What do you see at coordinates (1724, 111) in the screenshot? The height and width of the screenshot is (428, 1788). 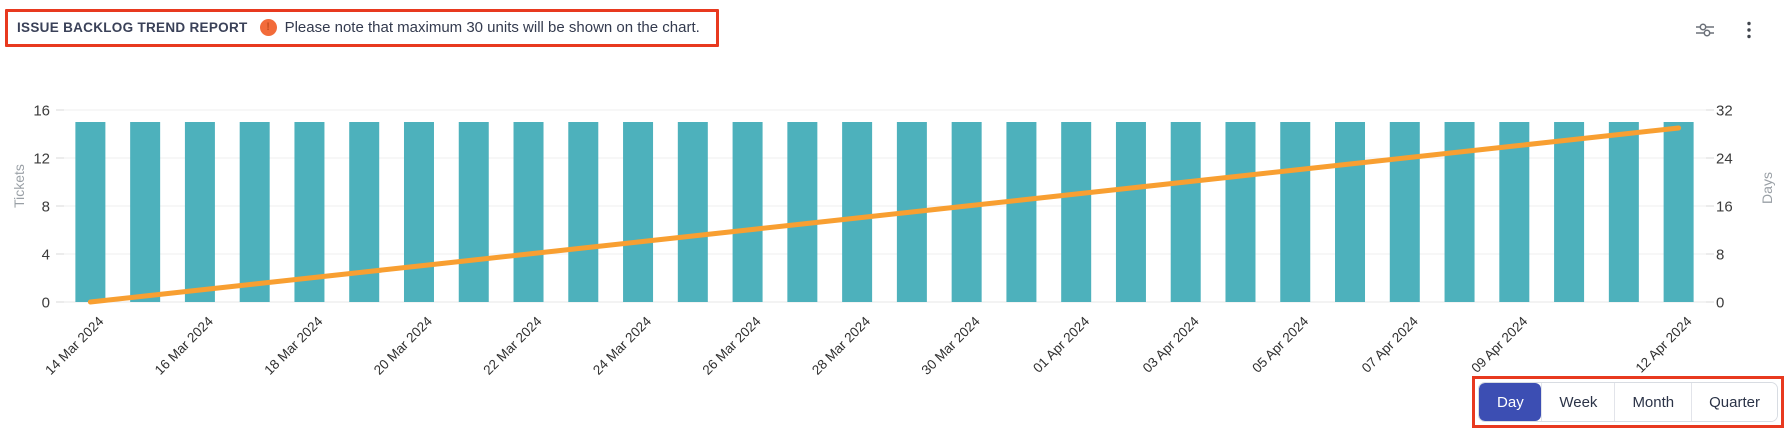 I see `right-axis-tick-label: 32` at bounding box center [1724, 111].